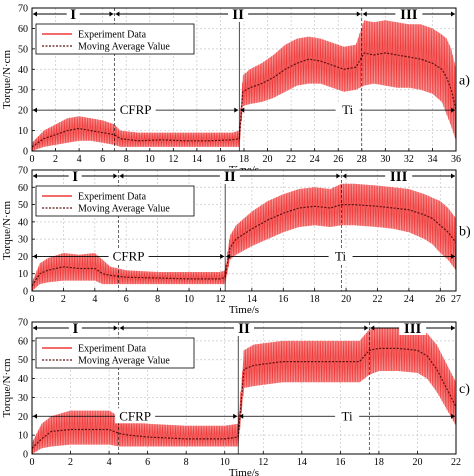 The height and width of the screenshot is (476, 474). I want to click on y-tick-label: 0, so click(25, 292).